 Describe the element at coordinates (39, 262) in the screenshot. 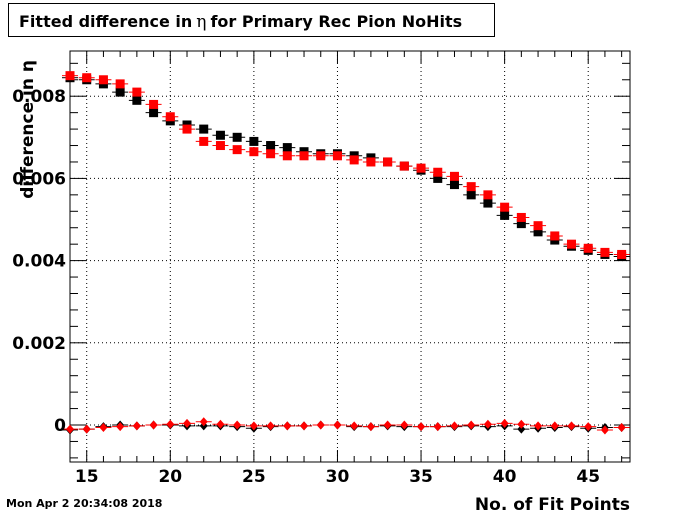

I see `y-tick-label: 0.004` at that location.